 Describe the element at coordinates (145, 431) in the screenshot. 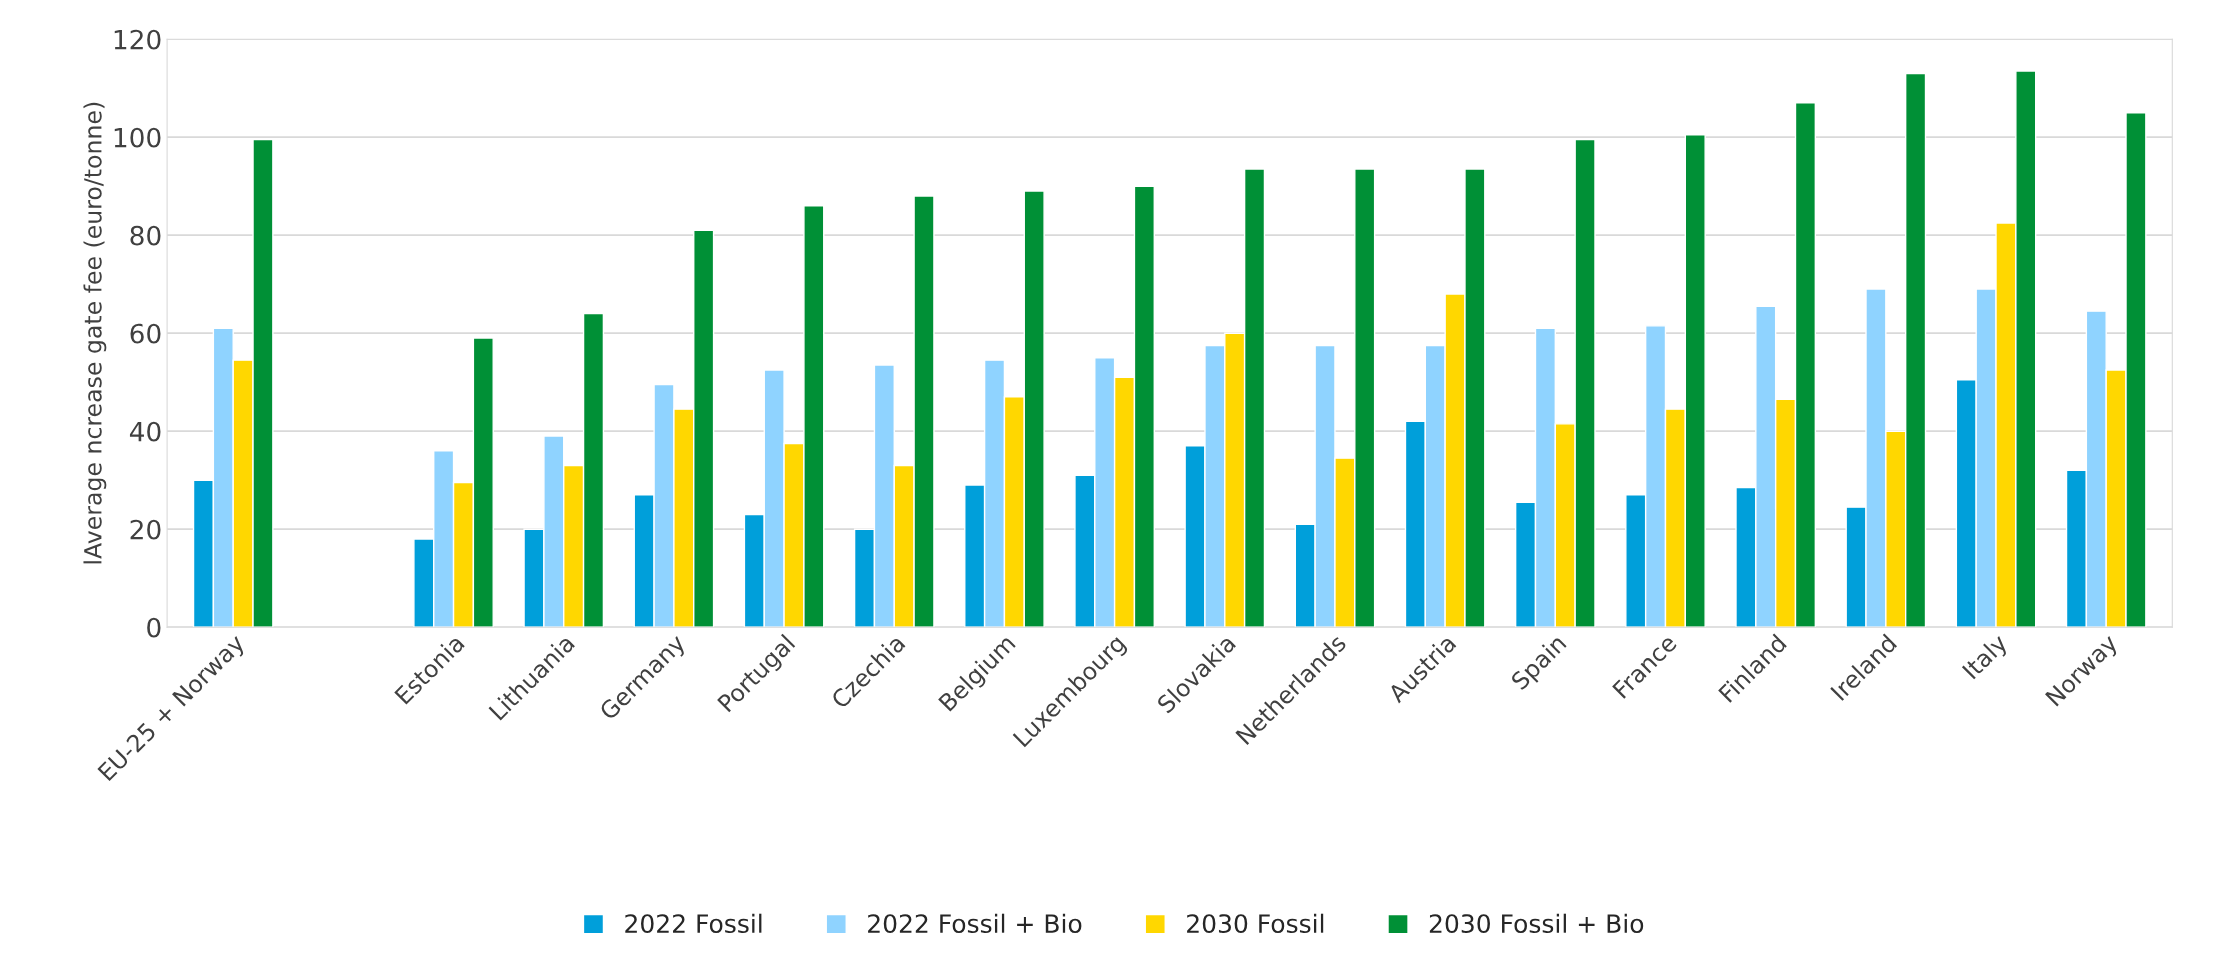

I see `y-tick-label: 40` at that location.